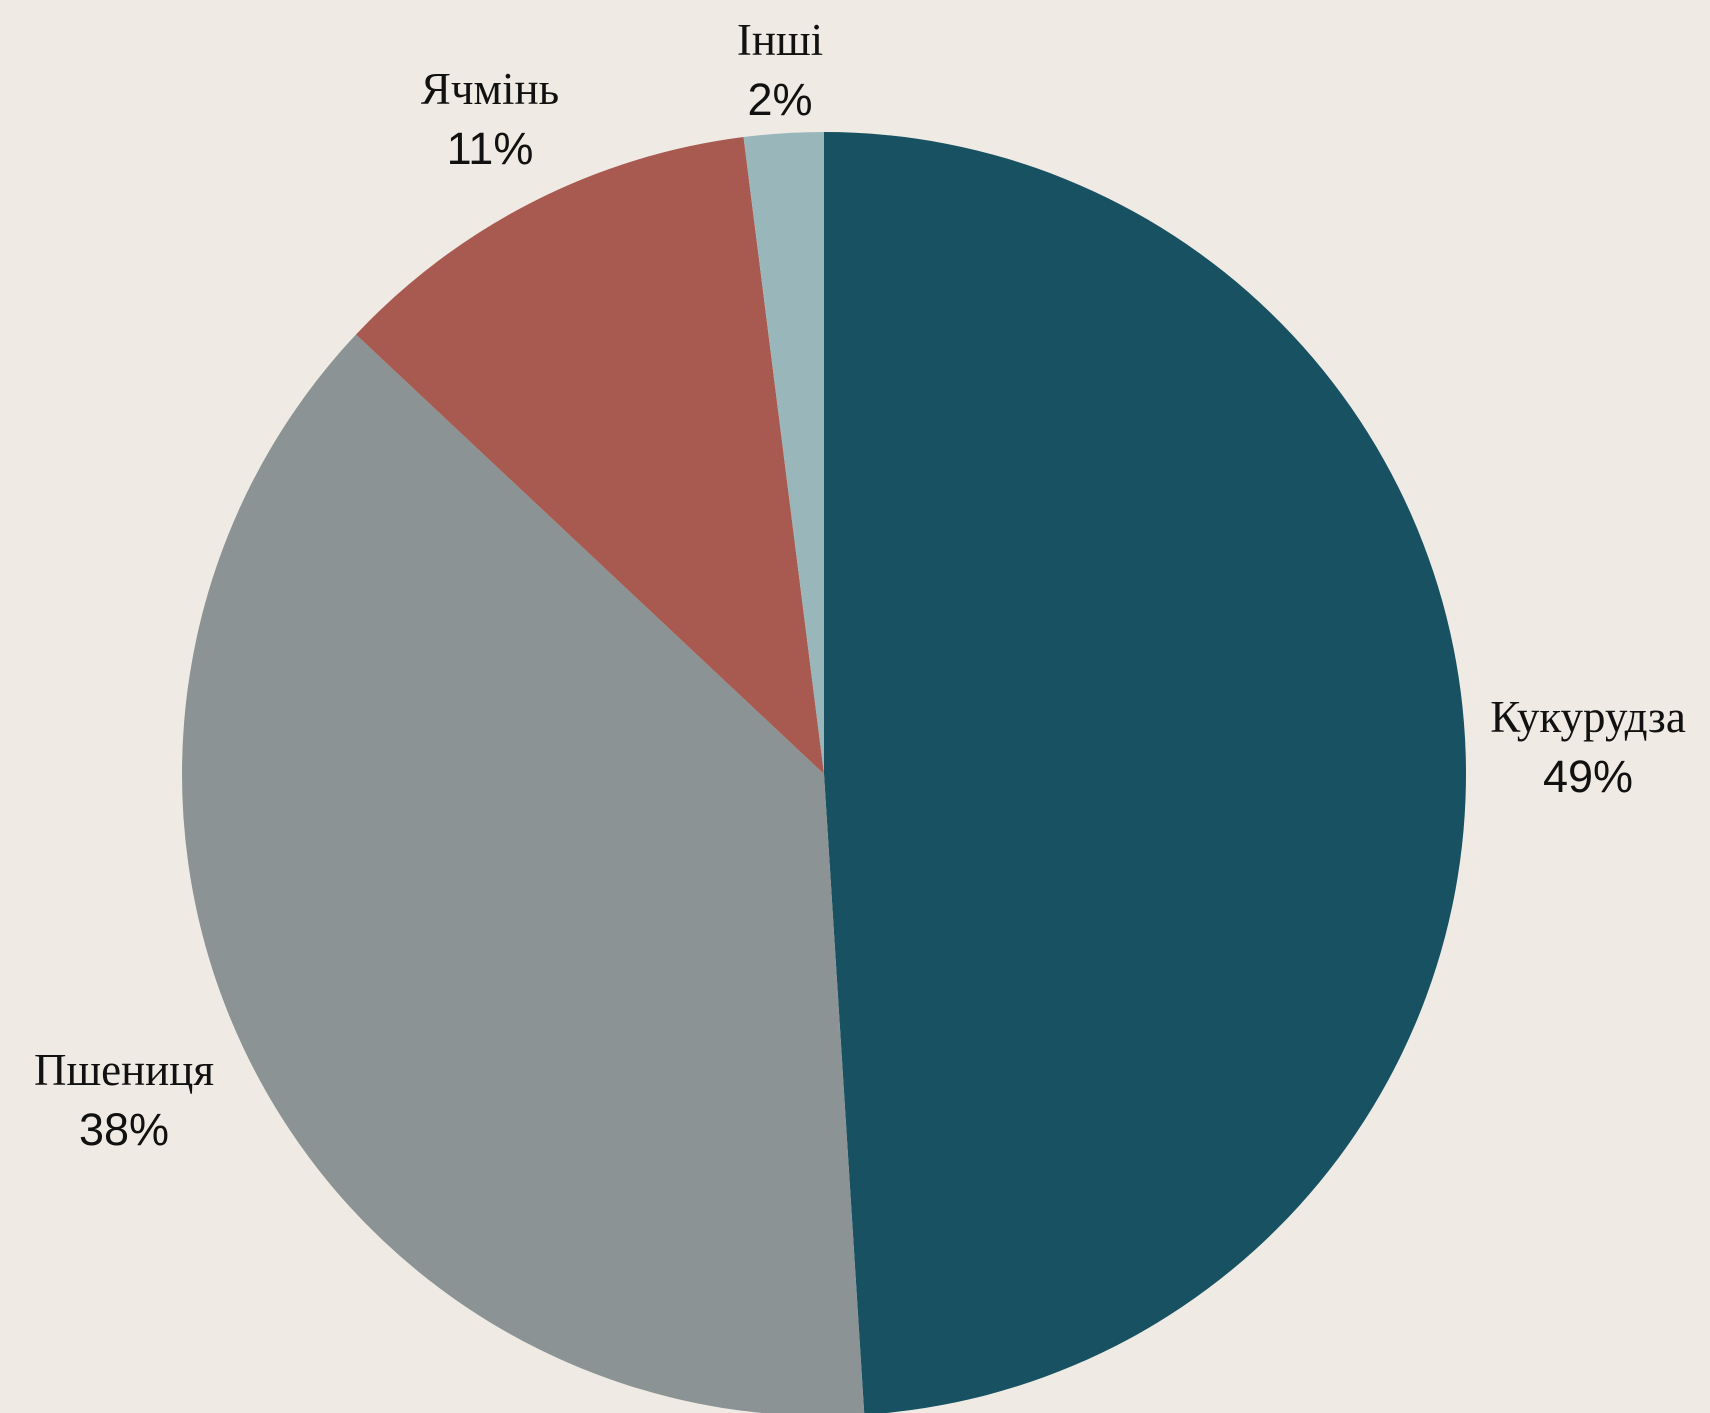  I want to click on slice-label: Ячмінь 11%, so click(490, 119).